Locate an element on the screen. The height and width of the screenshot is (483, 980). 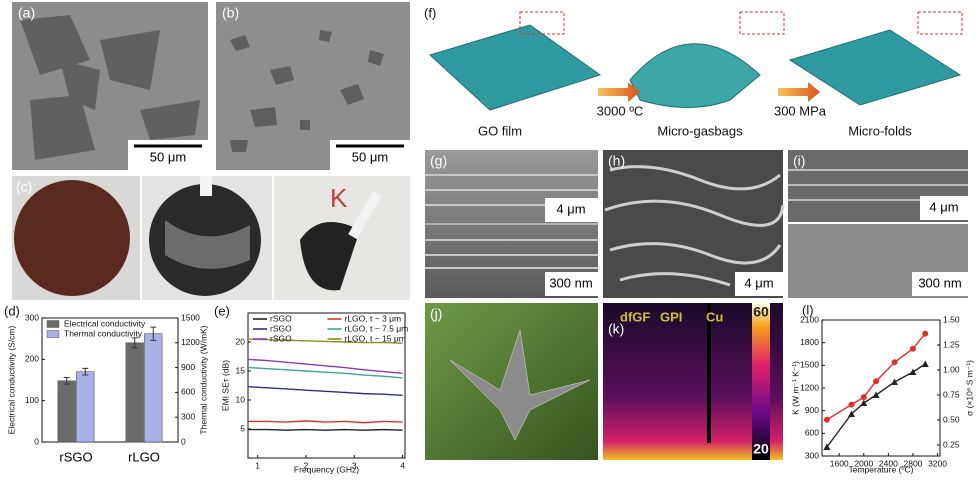
panel-j: (j) is located at coordinates (511, 381).